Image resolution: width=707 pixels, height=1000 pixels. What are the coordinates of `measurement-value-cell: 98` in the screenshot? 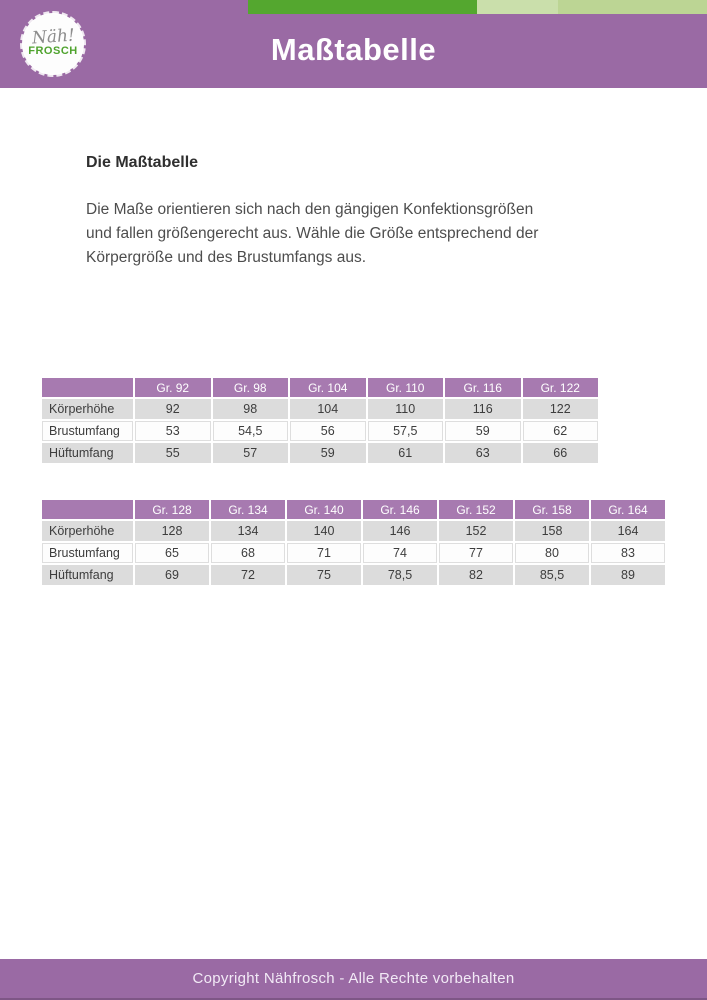 It's located at (250, 409).